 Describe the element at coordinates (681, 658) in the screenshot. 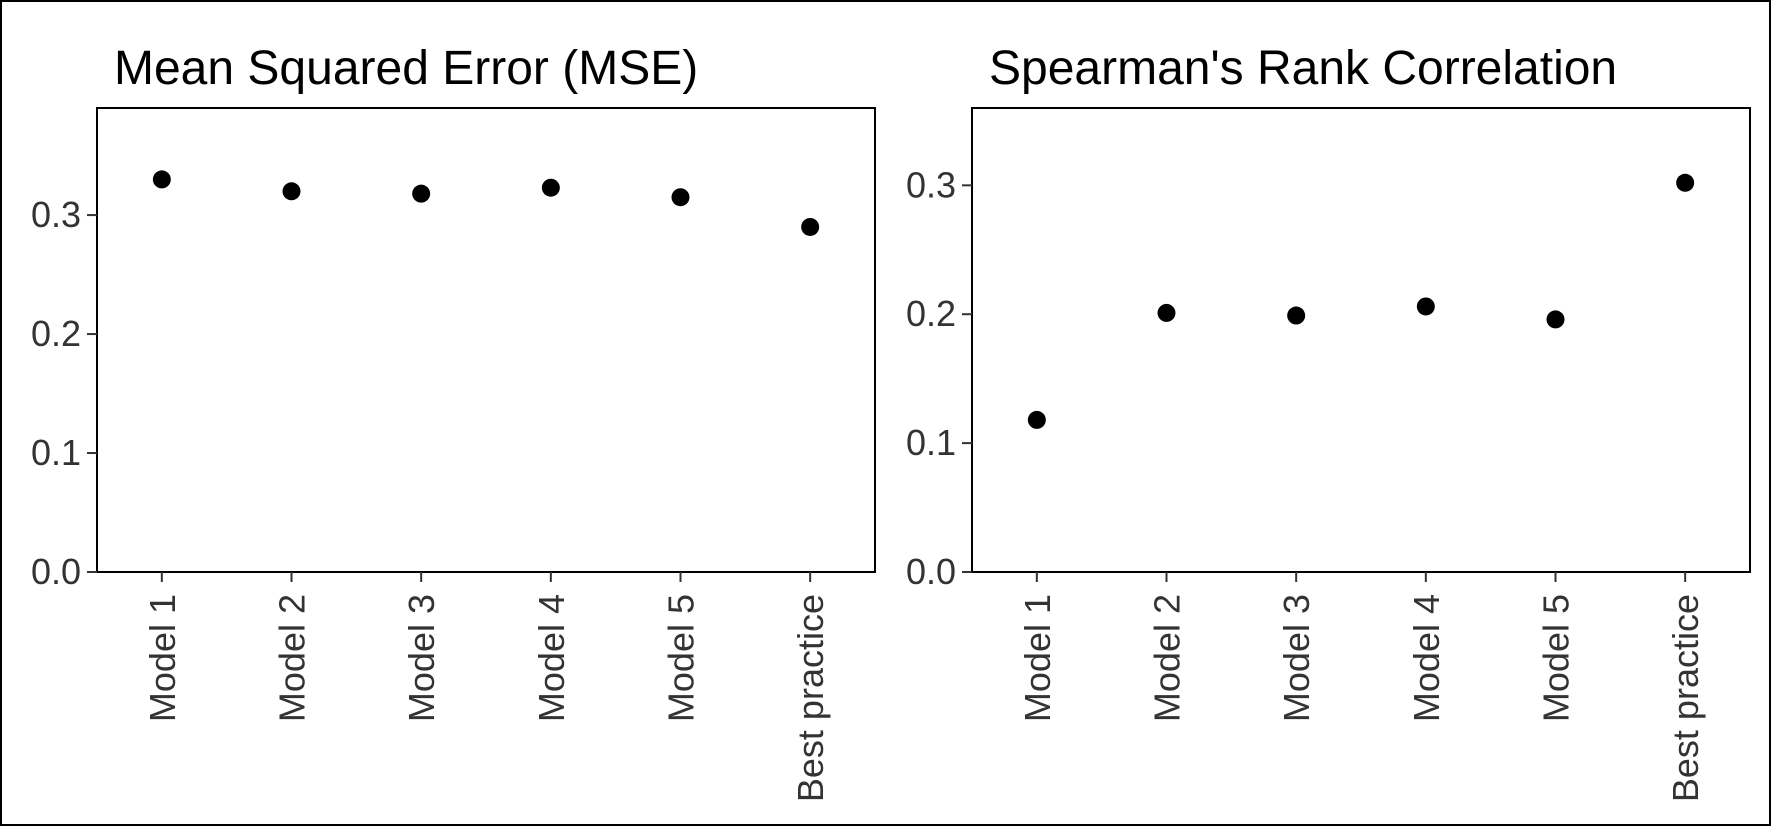

I see `panel-1-category-label: Model 5` at that location.